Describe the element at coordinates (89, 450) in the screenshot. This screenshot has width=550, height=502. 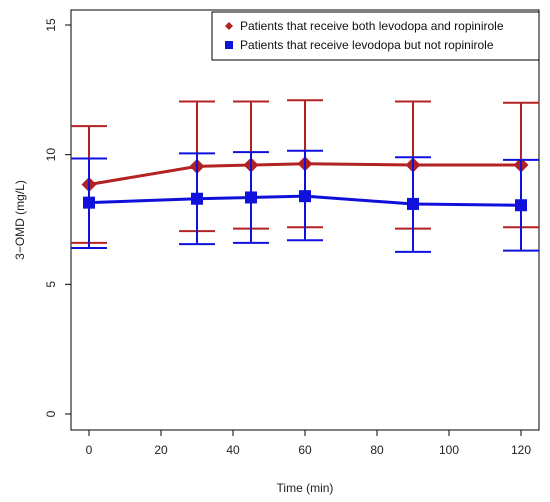
I see `x-tick-label: 0` at that location.